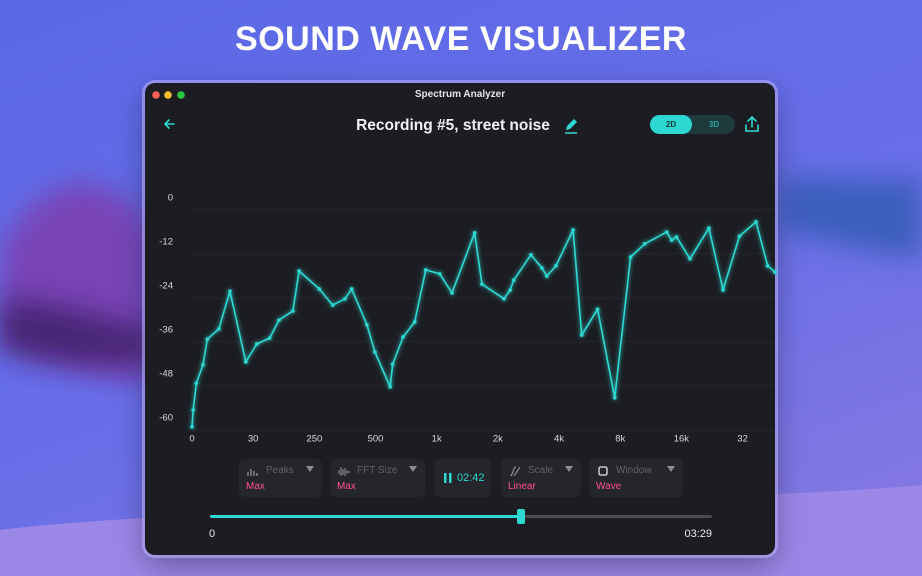  I want to click on pause-icon, so click(448, 478).